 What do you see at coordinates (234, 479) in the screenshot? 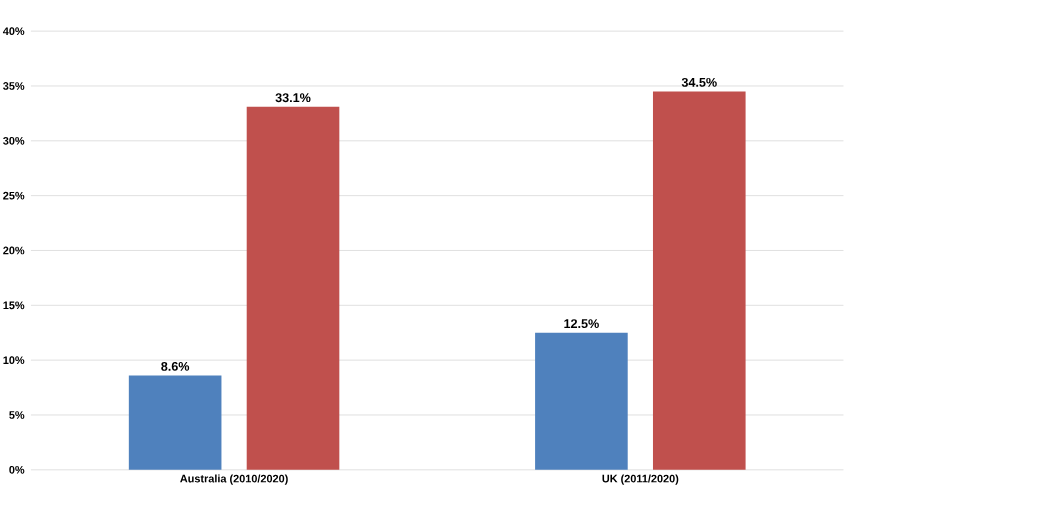
I see `x-tick-label: Australia (2010/2020)` at bounding box center [234, 479].